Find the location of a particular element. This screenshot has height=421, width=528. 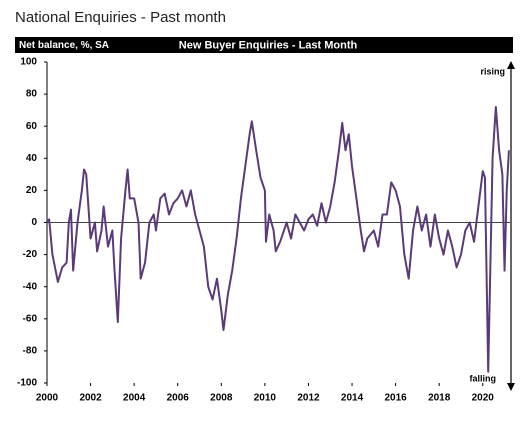

x-tick-label: 2004 is located at coordinates (134, 398).